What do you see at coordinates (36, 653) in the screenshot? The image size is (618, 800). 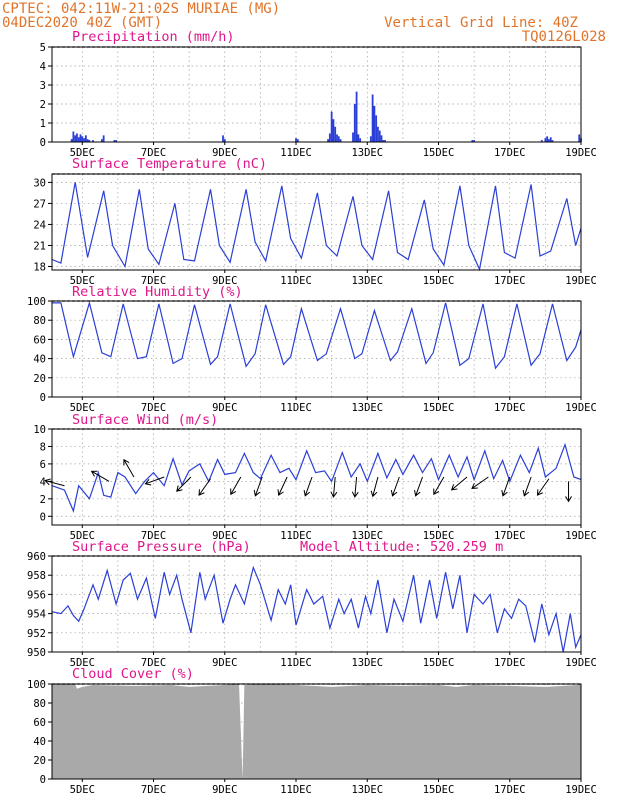 I see `y-tick-label: 950` at bounding box center [36, 653].